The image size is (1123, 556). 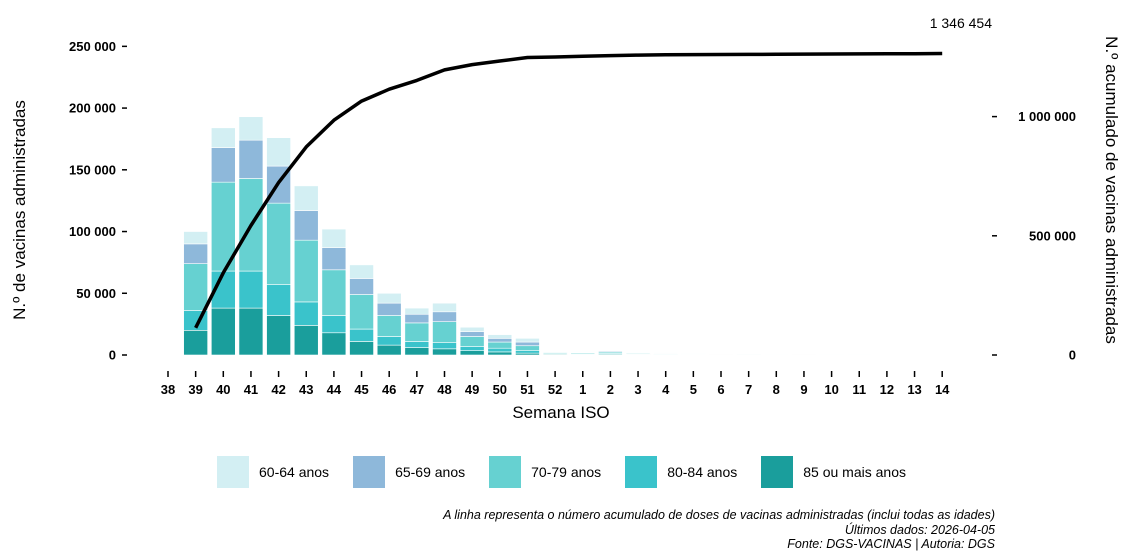 What do you see at coordinates (279, 472) in the screenshot?
I see `legend-item-60-64: 60-64 anos` at bounding box center [279, 472].